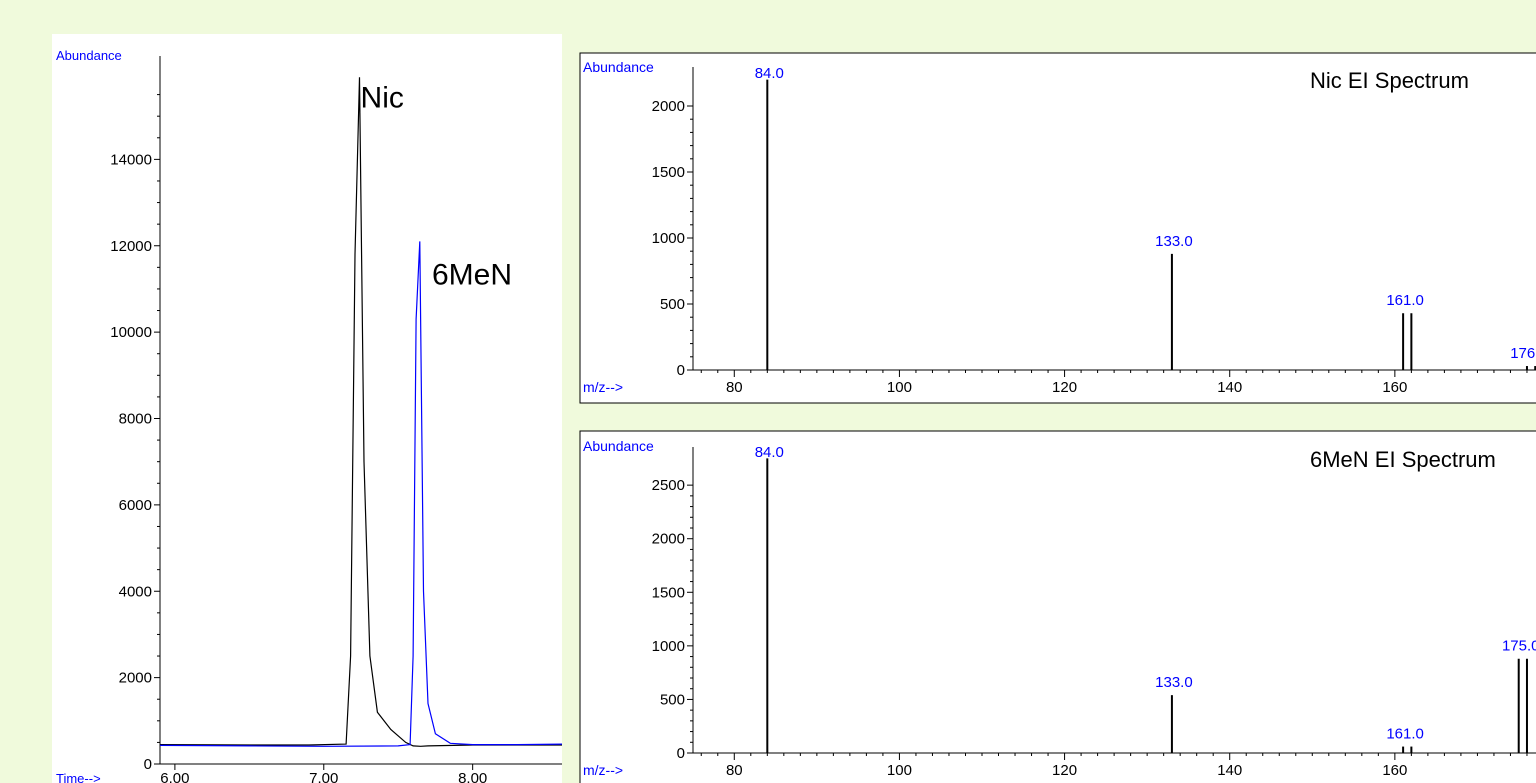 The width and height of the screenshot is (1536, 783). What do you see at coordinates (131, 159) in the screenshot?
I see `chromatogram-y-tick-label: 14000` at bounding box center [131, 159].